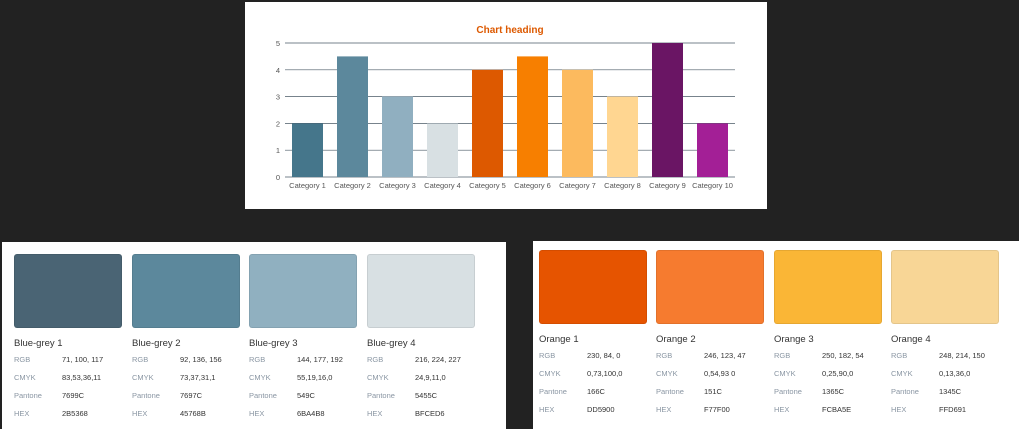 The width and height of the screenshot is (1019, 429). I want to click on x-tick-label: Category 1, so click(307, 185).